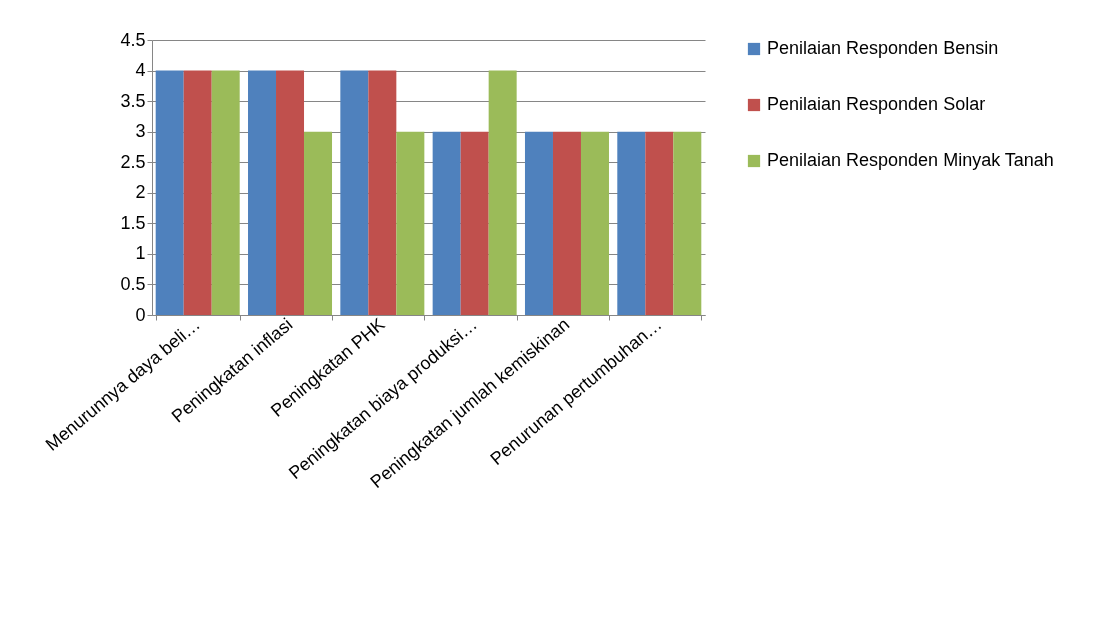 Image resolution: width=1102 pixels, height=627 pixels. Describe the element at coordinates (883, 48) in the screenshot. I see `legend-label: Penilaian Responden Bensin` at that location.